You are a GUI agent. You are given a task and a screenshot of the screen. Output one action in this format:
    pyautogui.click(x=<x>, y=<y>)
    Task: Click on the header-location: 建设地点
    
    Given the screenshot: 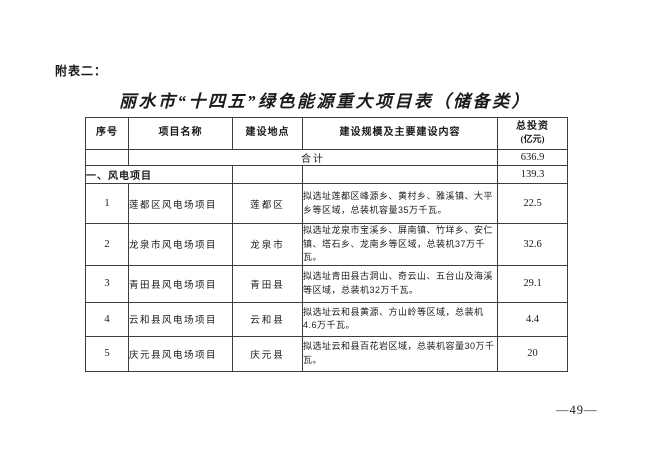 What is the action you would take?
    pyautogui.click(x=267, y=133)
    